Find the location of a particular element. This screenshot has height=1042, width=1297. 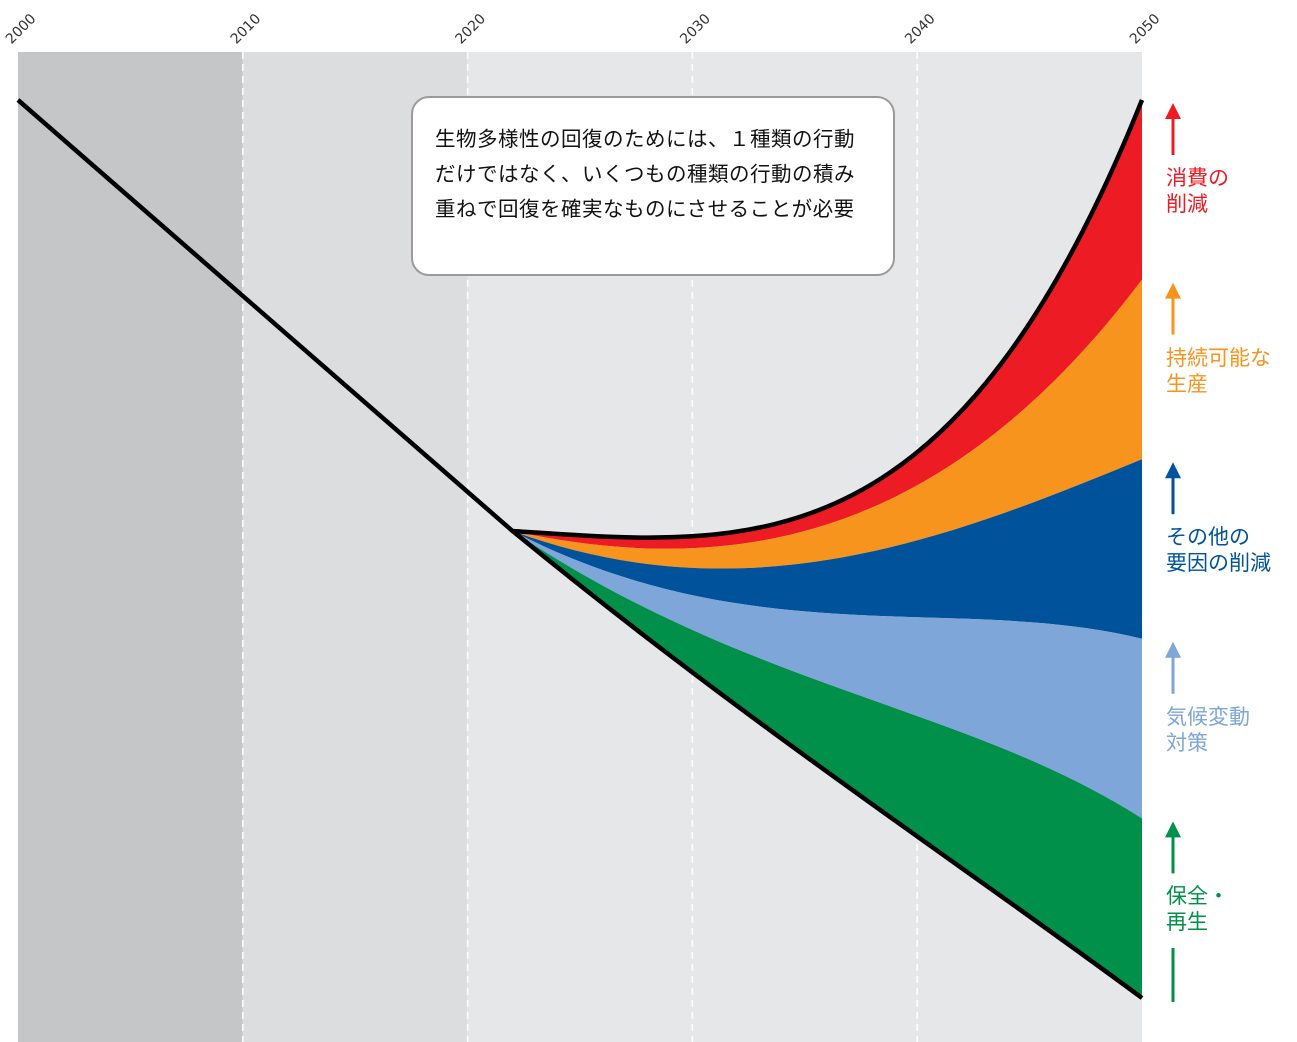

tick-label-2010: 2010 is located at coordinates (246, 29).